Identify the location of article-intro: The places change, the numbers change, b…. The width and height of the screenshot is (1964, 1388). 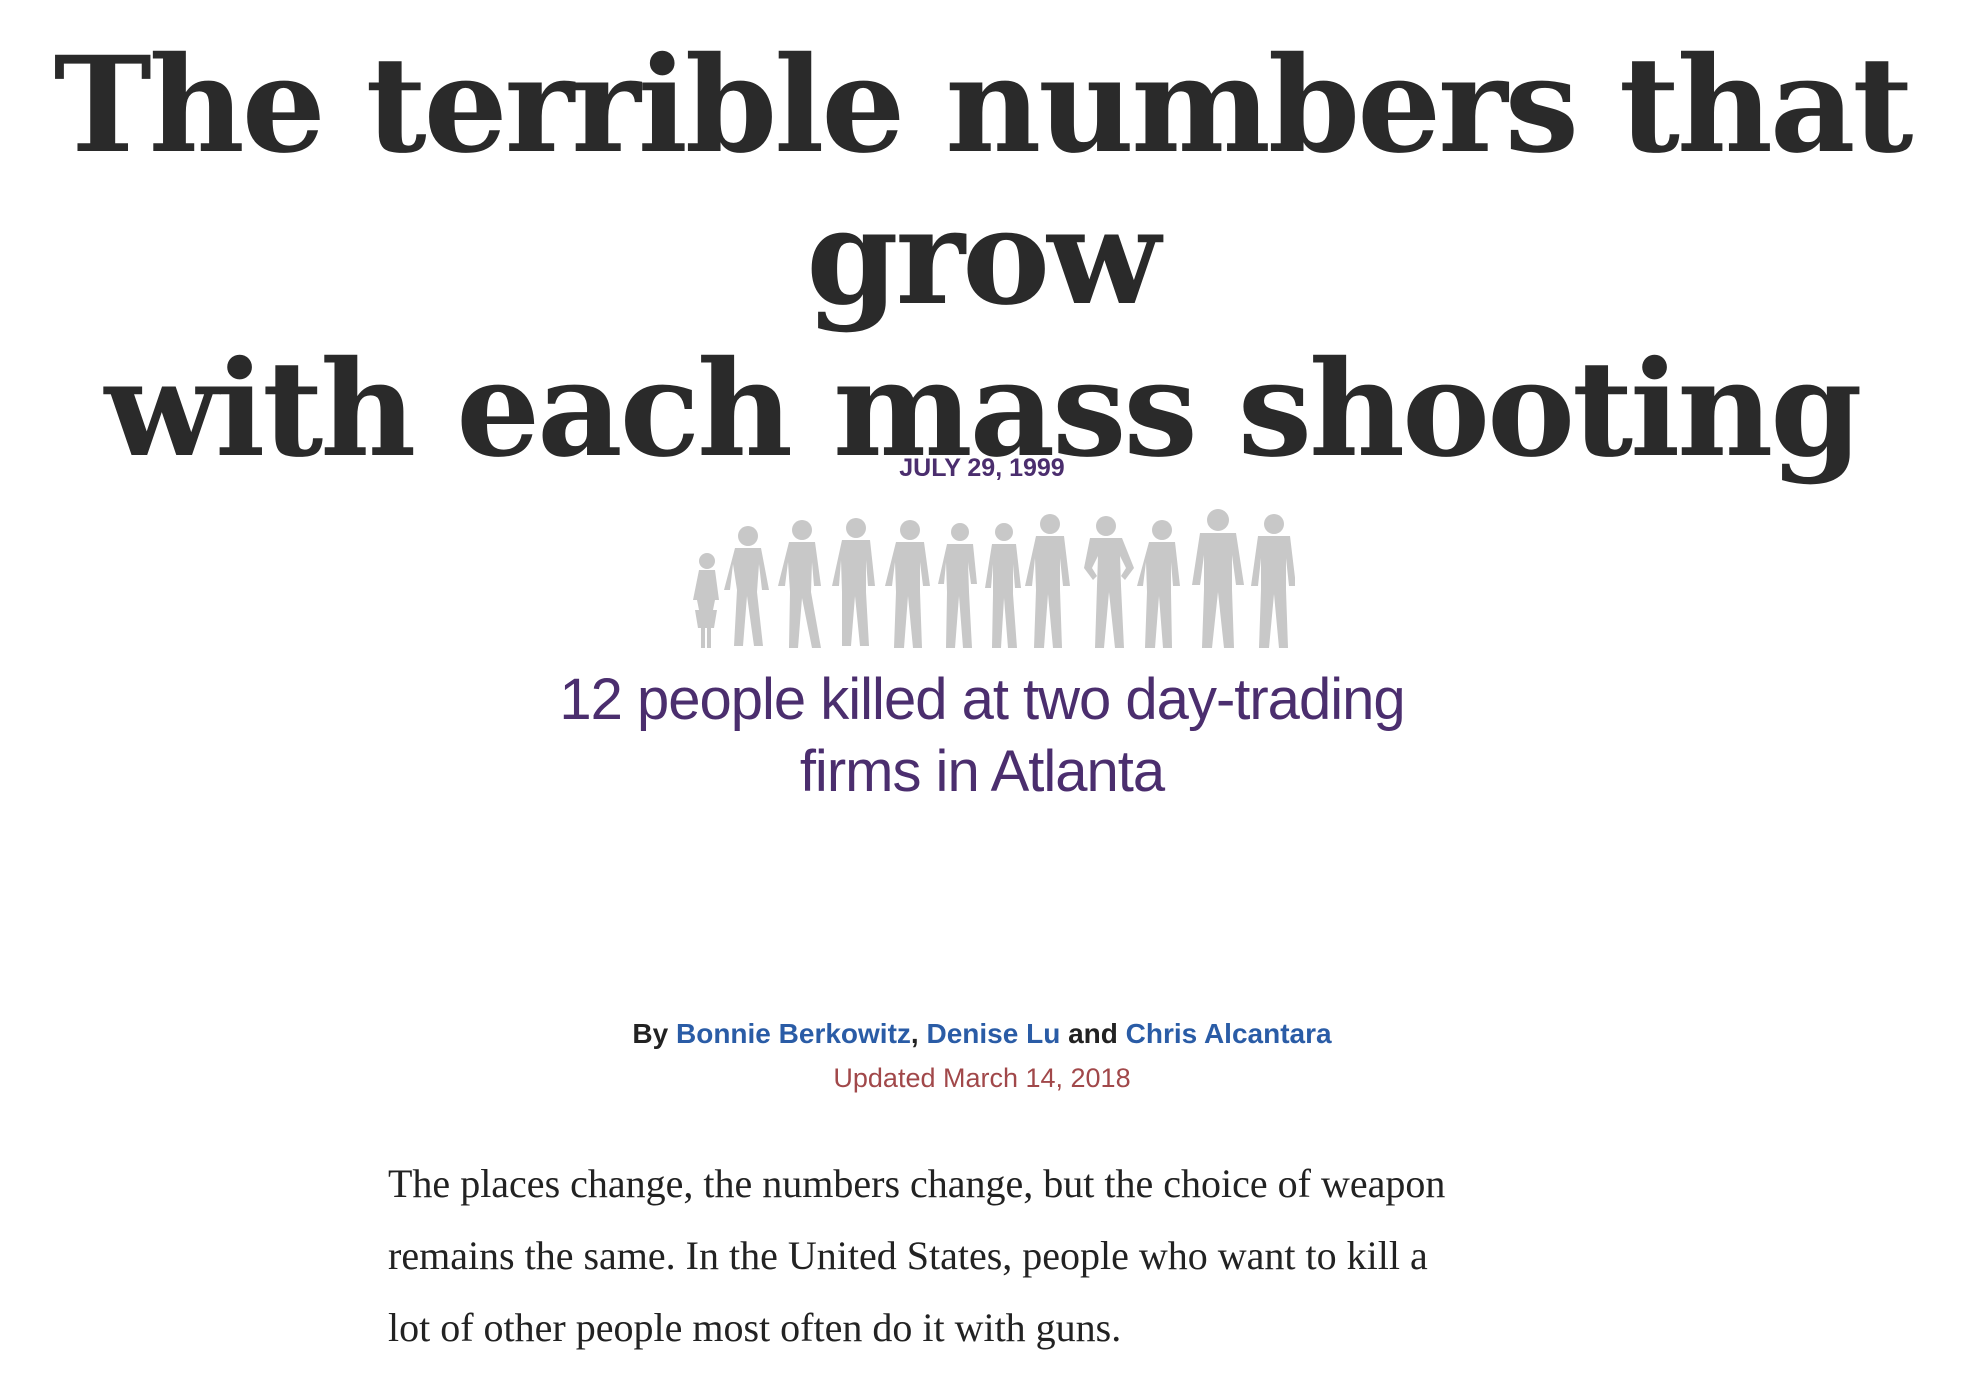
(988, 1256).